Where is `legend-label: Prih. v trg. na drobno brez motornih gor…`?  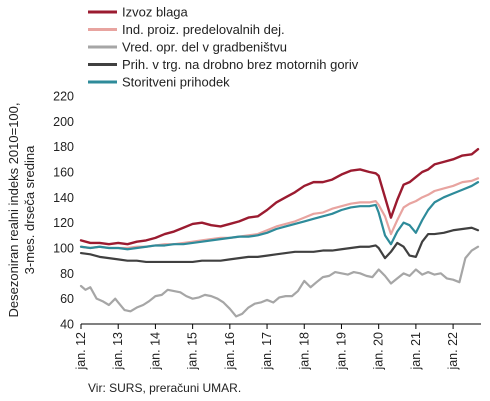
legend-label: Prih. v trg. na drobno brez motornih gor… is located at coordinates (240, 64).